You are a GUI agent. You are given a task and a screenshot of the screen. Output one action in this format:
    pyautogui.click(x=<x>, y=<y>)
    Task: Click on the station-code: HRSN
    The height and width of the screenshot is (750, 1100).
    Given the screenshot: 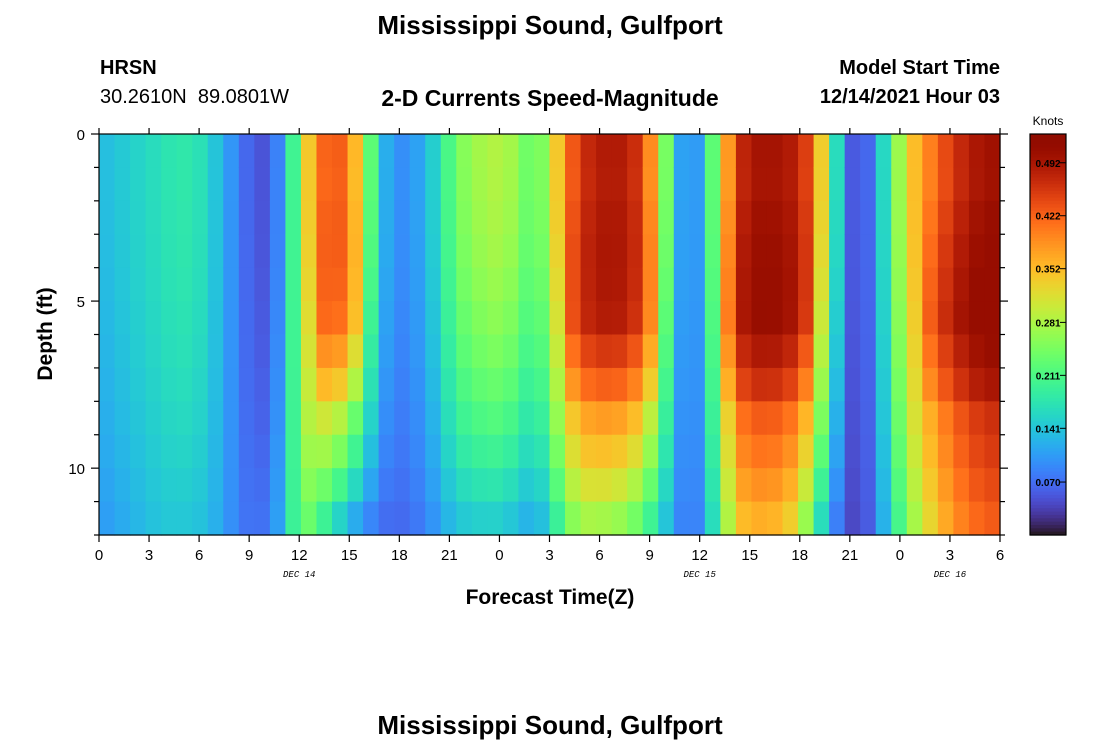 What is the action you would take?
    pyautogui.click(x=128, y=68)
    